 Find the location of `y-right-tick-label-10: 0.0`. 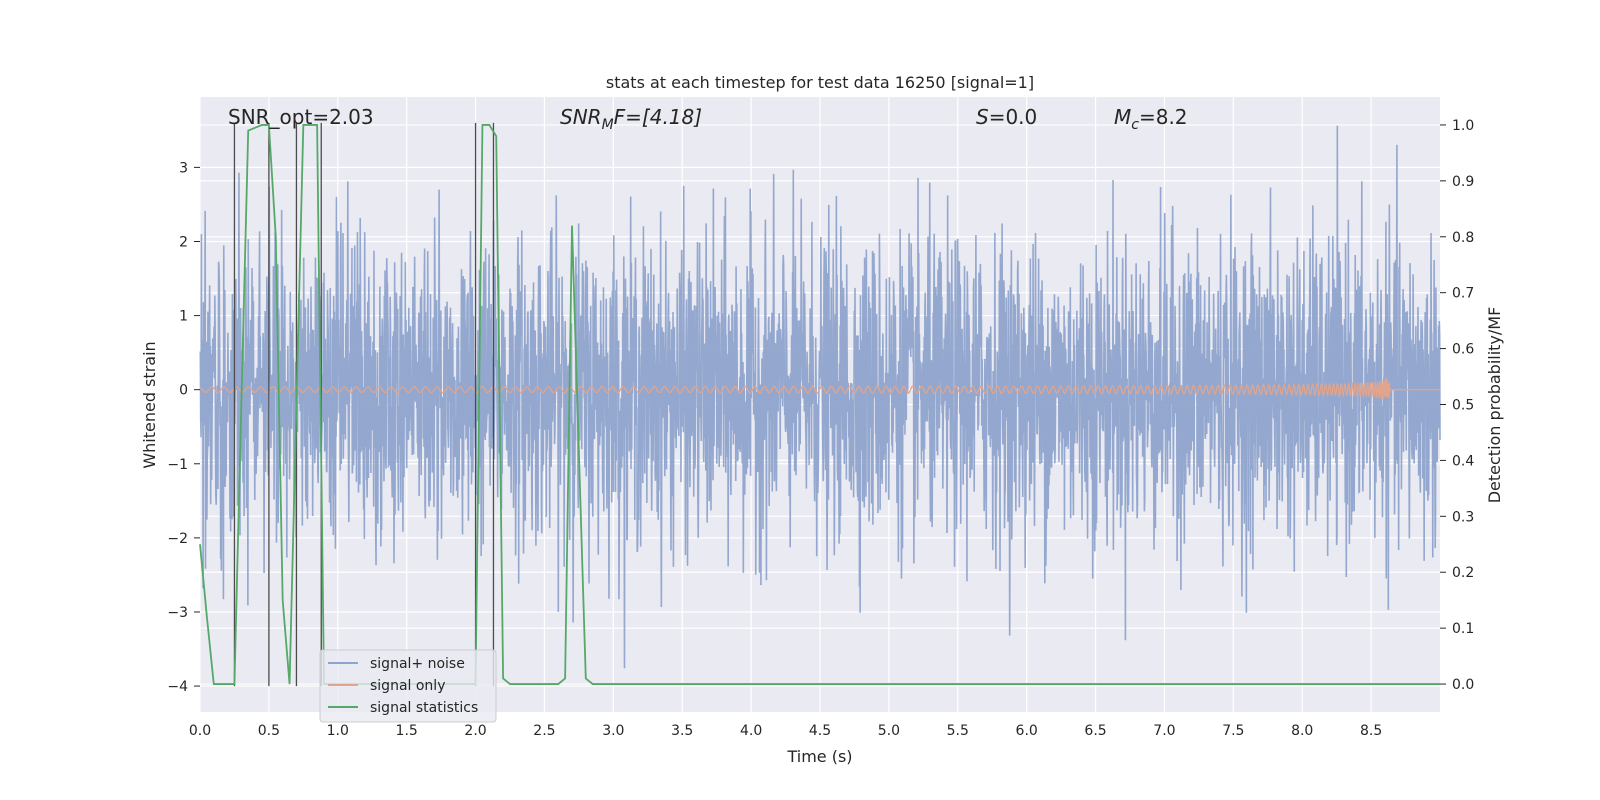

y-right-tick-label-10: 0.0 is located at coordinates (1463, 685).